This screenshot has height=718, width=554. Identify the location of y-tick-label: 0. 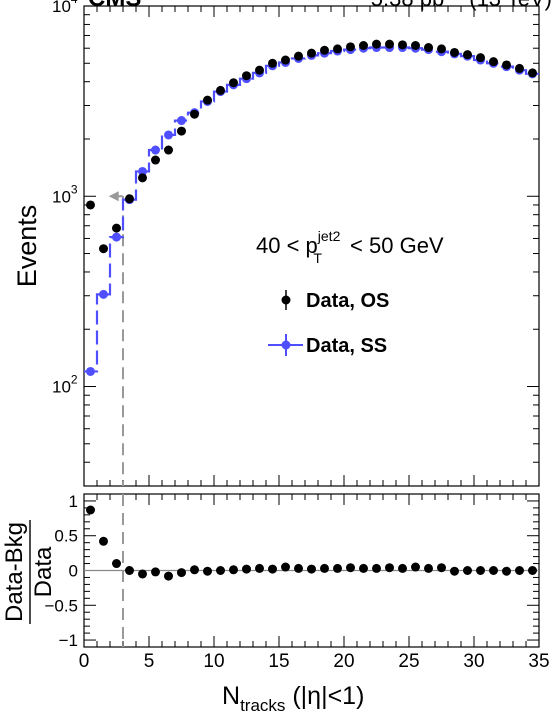
(73, 571).